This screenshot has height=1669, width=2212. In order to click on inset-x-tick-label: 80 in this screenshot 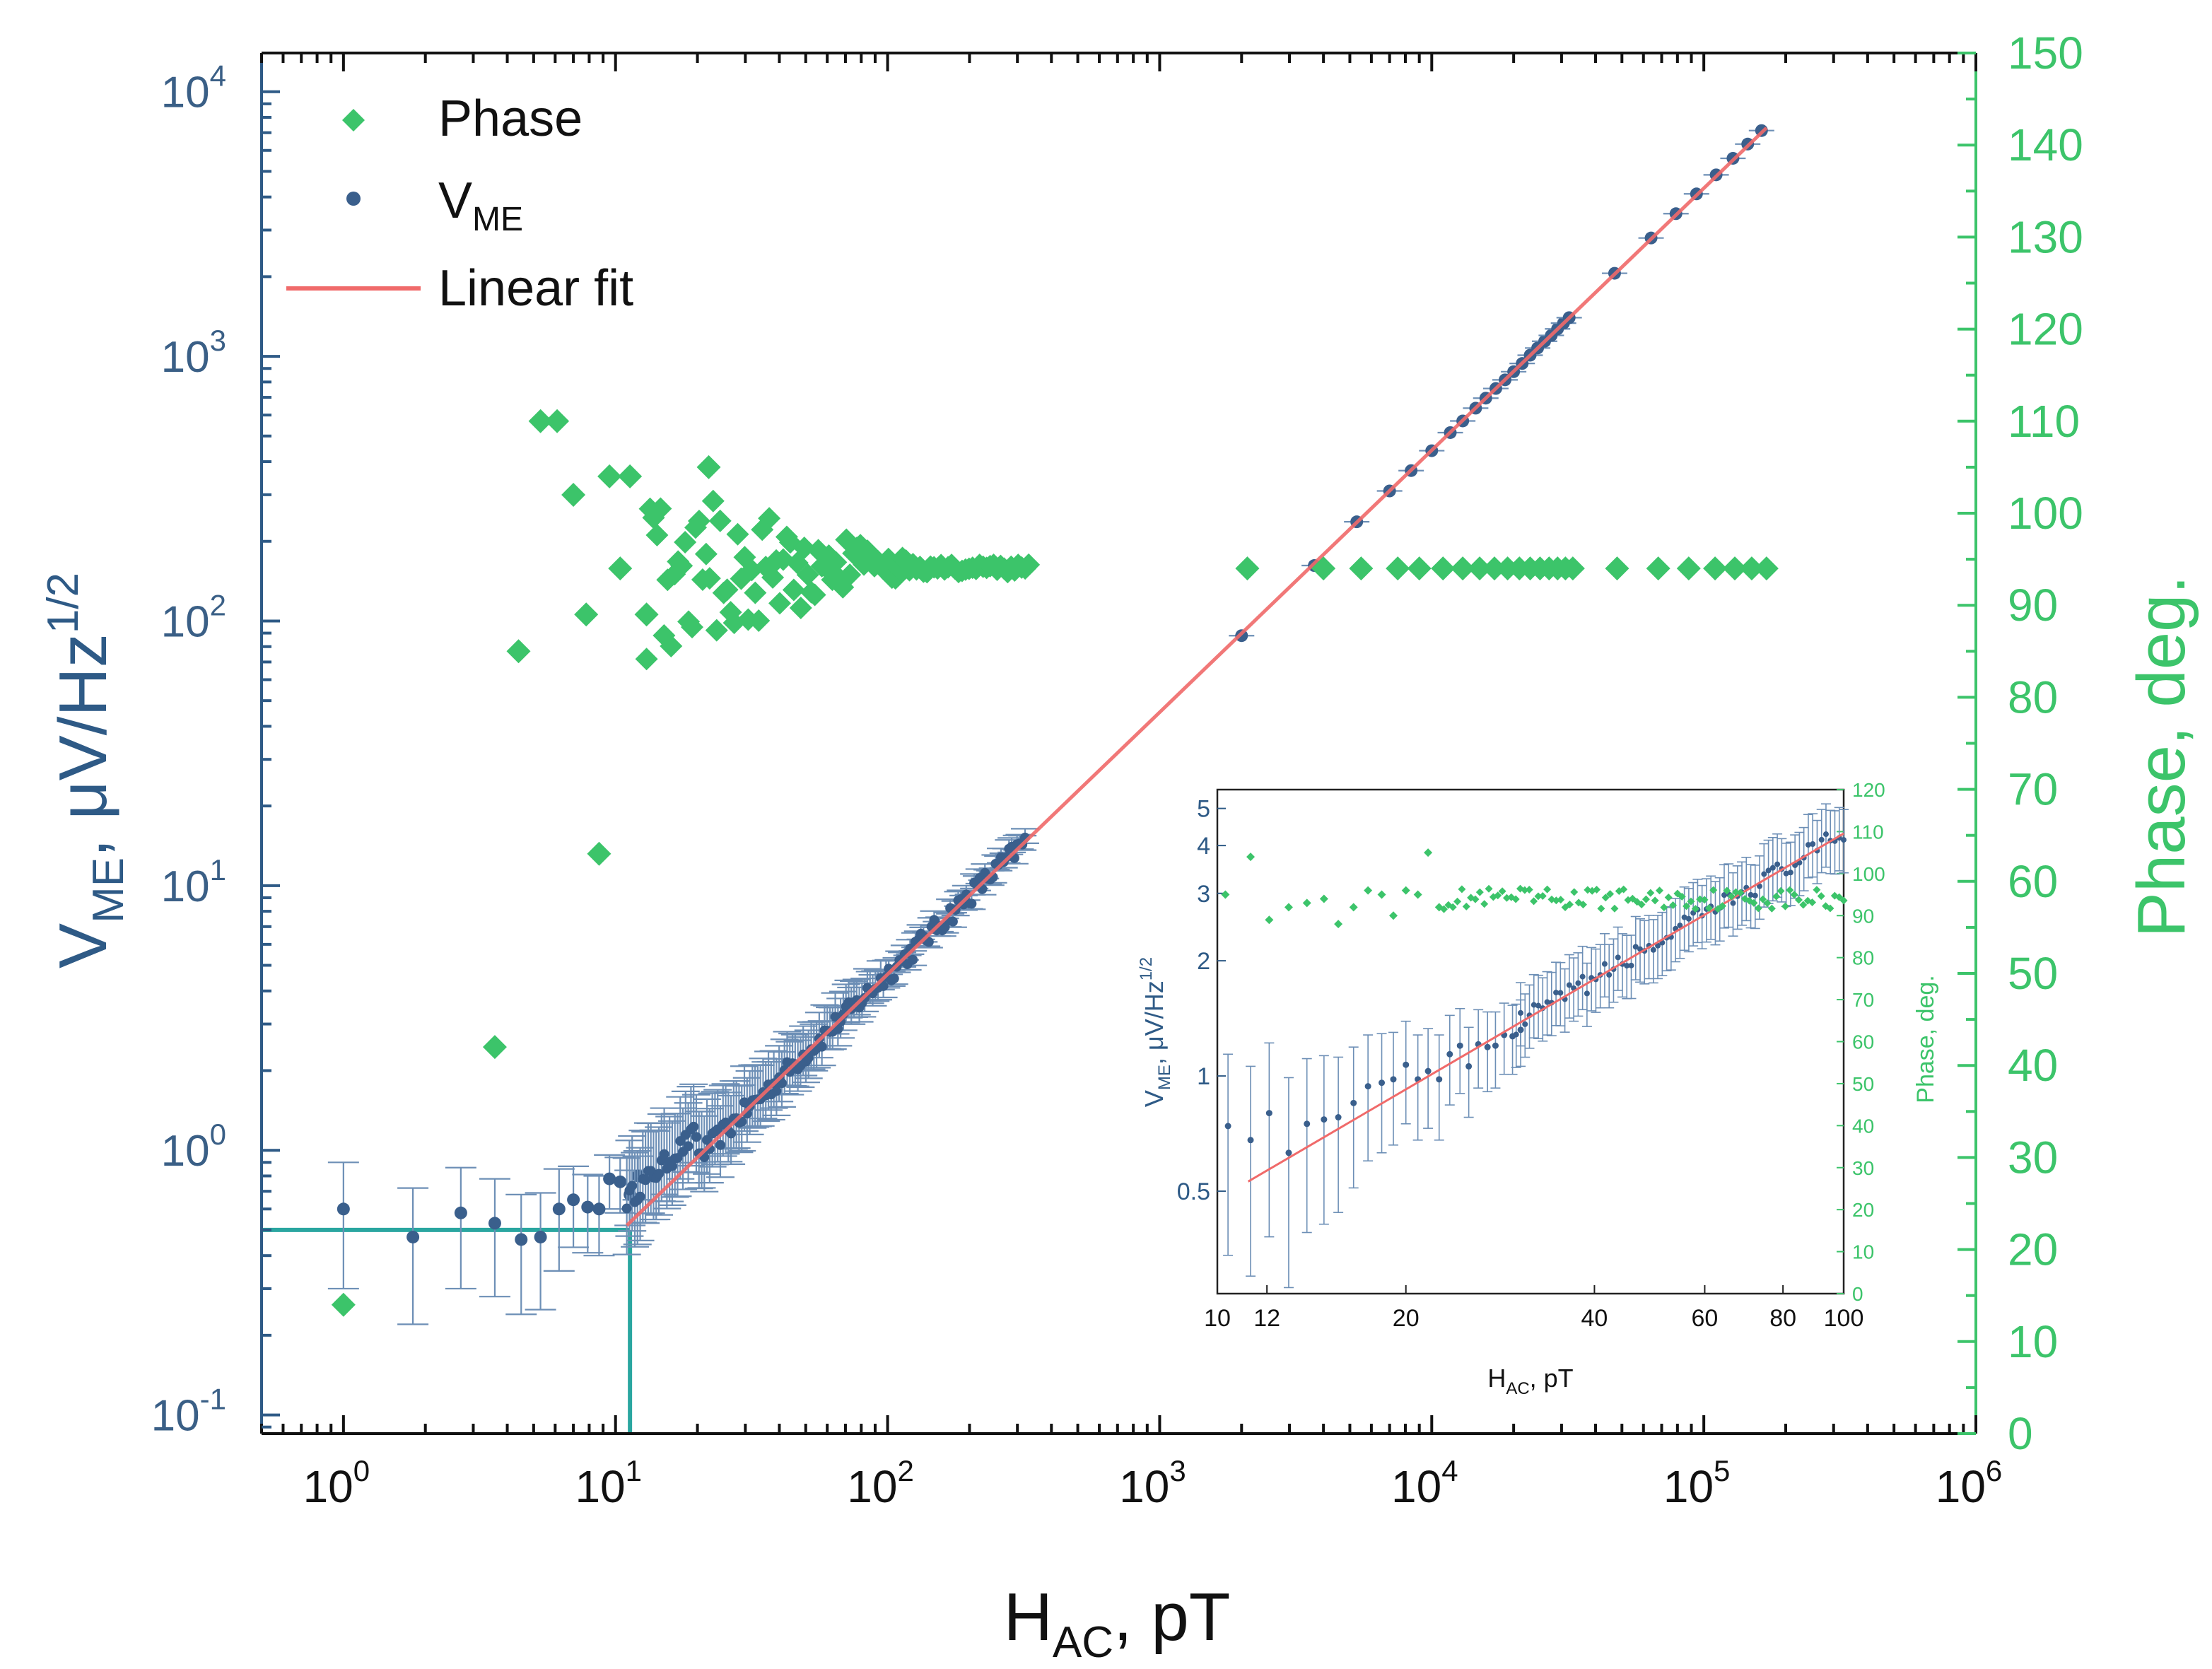, I will do `click(1782, 1318)`.